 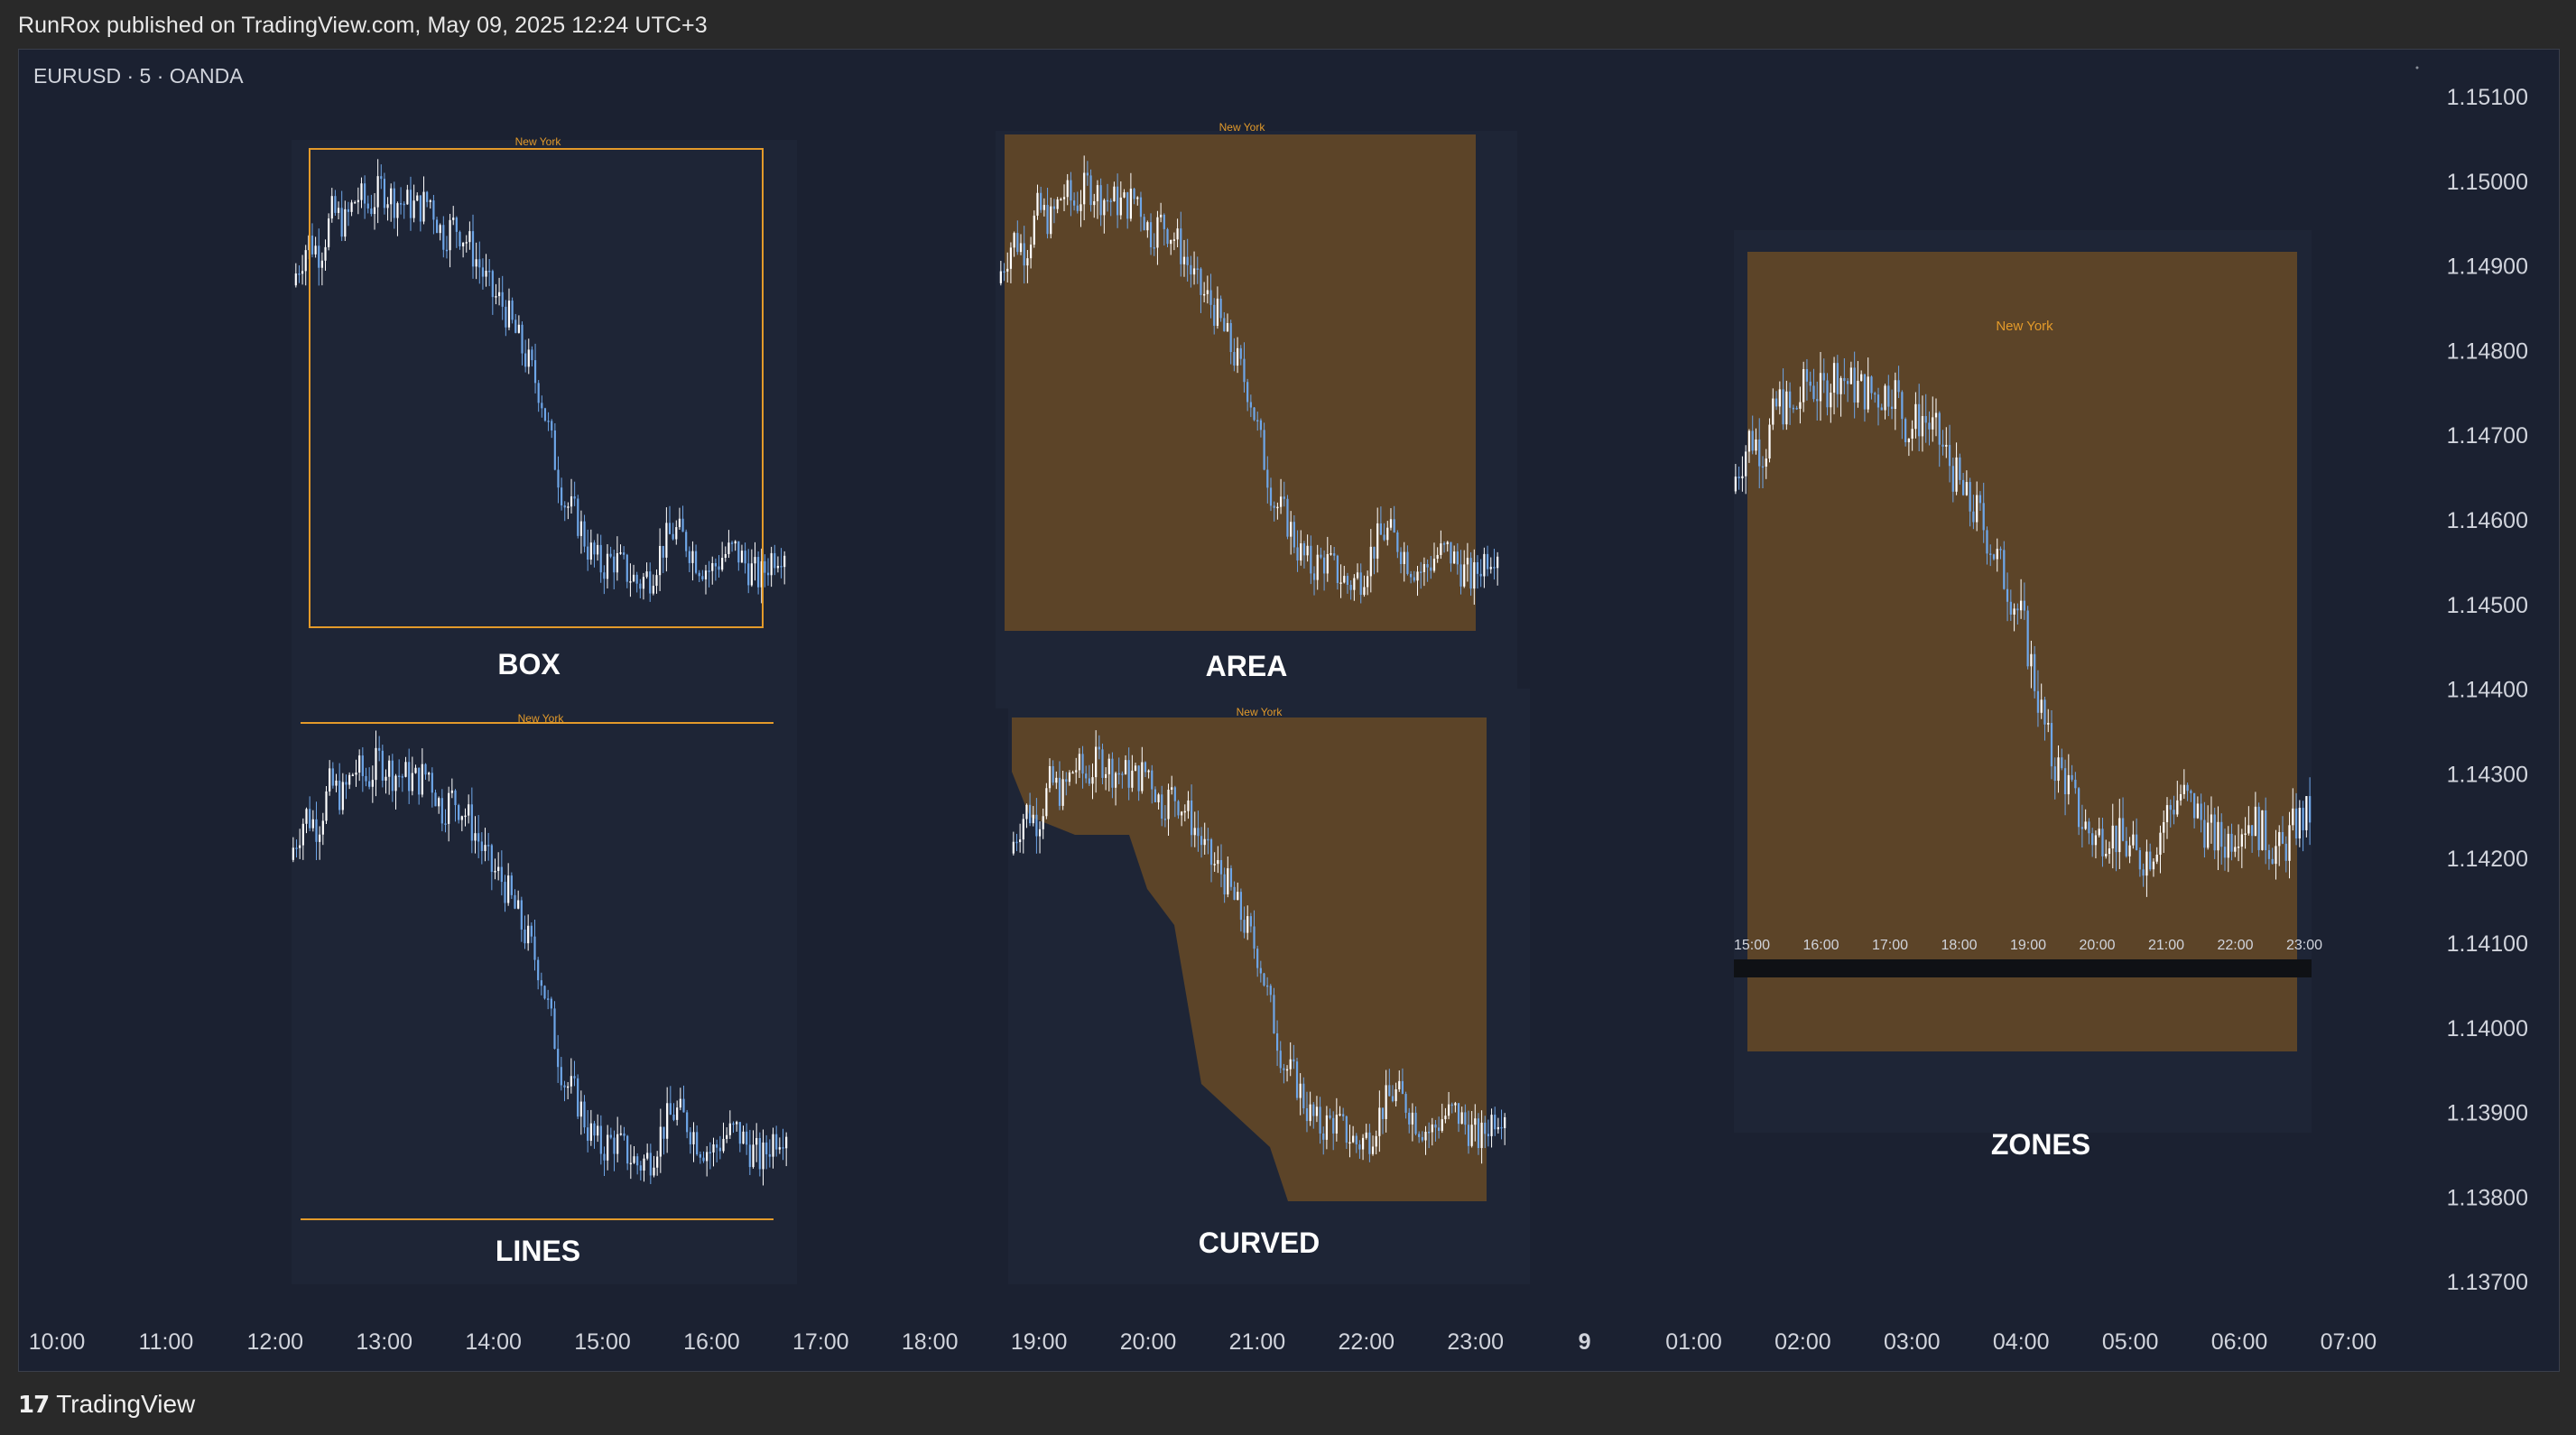 I want to click on price-tick-label: 1.14100, so click(x=2487, y=944).